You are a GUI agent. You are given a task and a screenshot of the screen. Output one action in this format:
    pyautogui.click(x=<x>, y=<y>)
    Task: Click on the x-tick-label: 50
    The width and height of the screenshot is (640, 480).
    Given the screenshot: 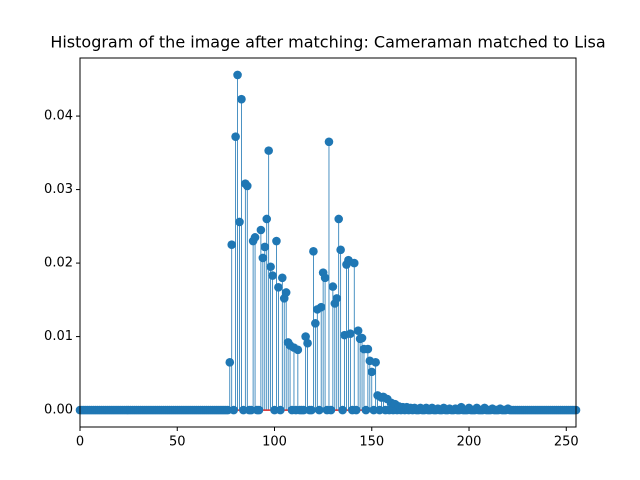 What is the action you would take?
    pyautogui.click(x=177, y=442)
    